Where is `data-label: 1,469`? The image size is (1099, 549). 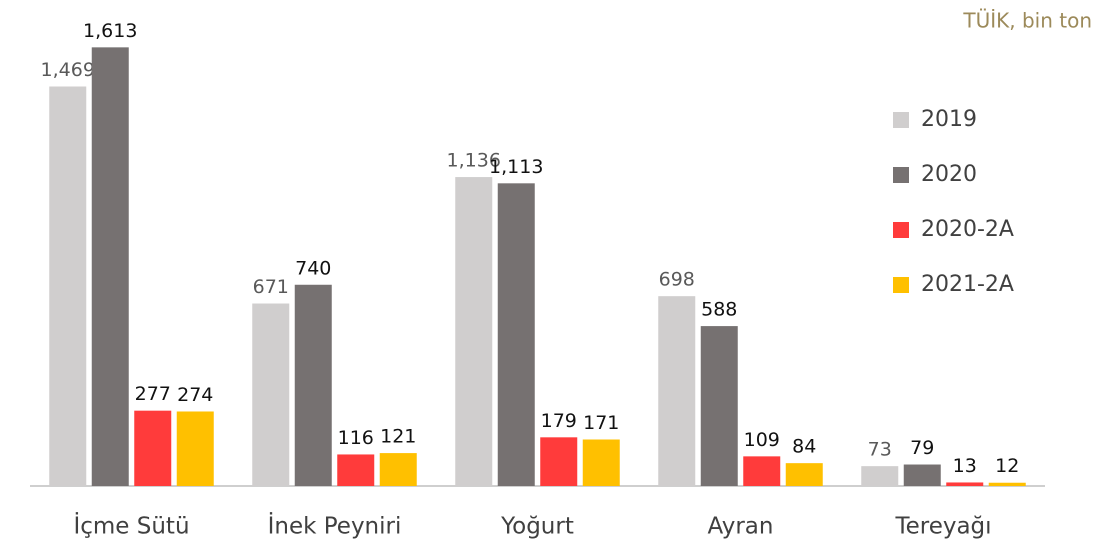 data-label: 1,469 is located at coordinates (68, 70).